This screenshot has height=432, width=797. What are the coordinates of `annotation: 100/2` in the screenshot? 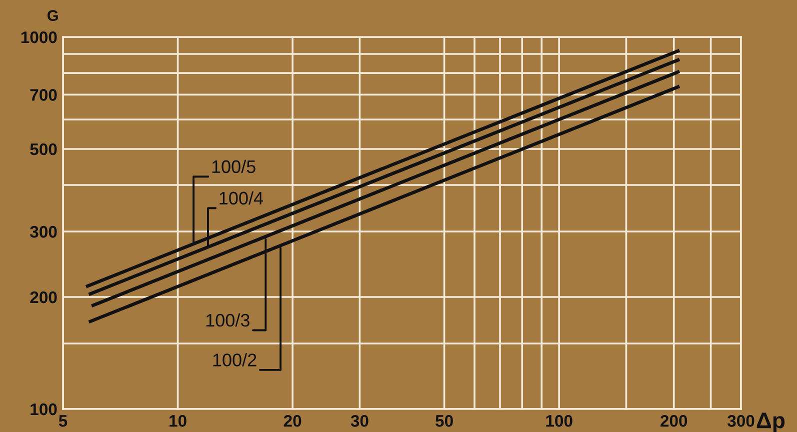 It's located at (234, 359).